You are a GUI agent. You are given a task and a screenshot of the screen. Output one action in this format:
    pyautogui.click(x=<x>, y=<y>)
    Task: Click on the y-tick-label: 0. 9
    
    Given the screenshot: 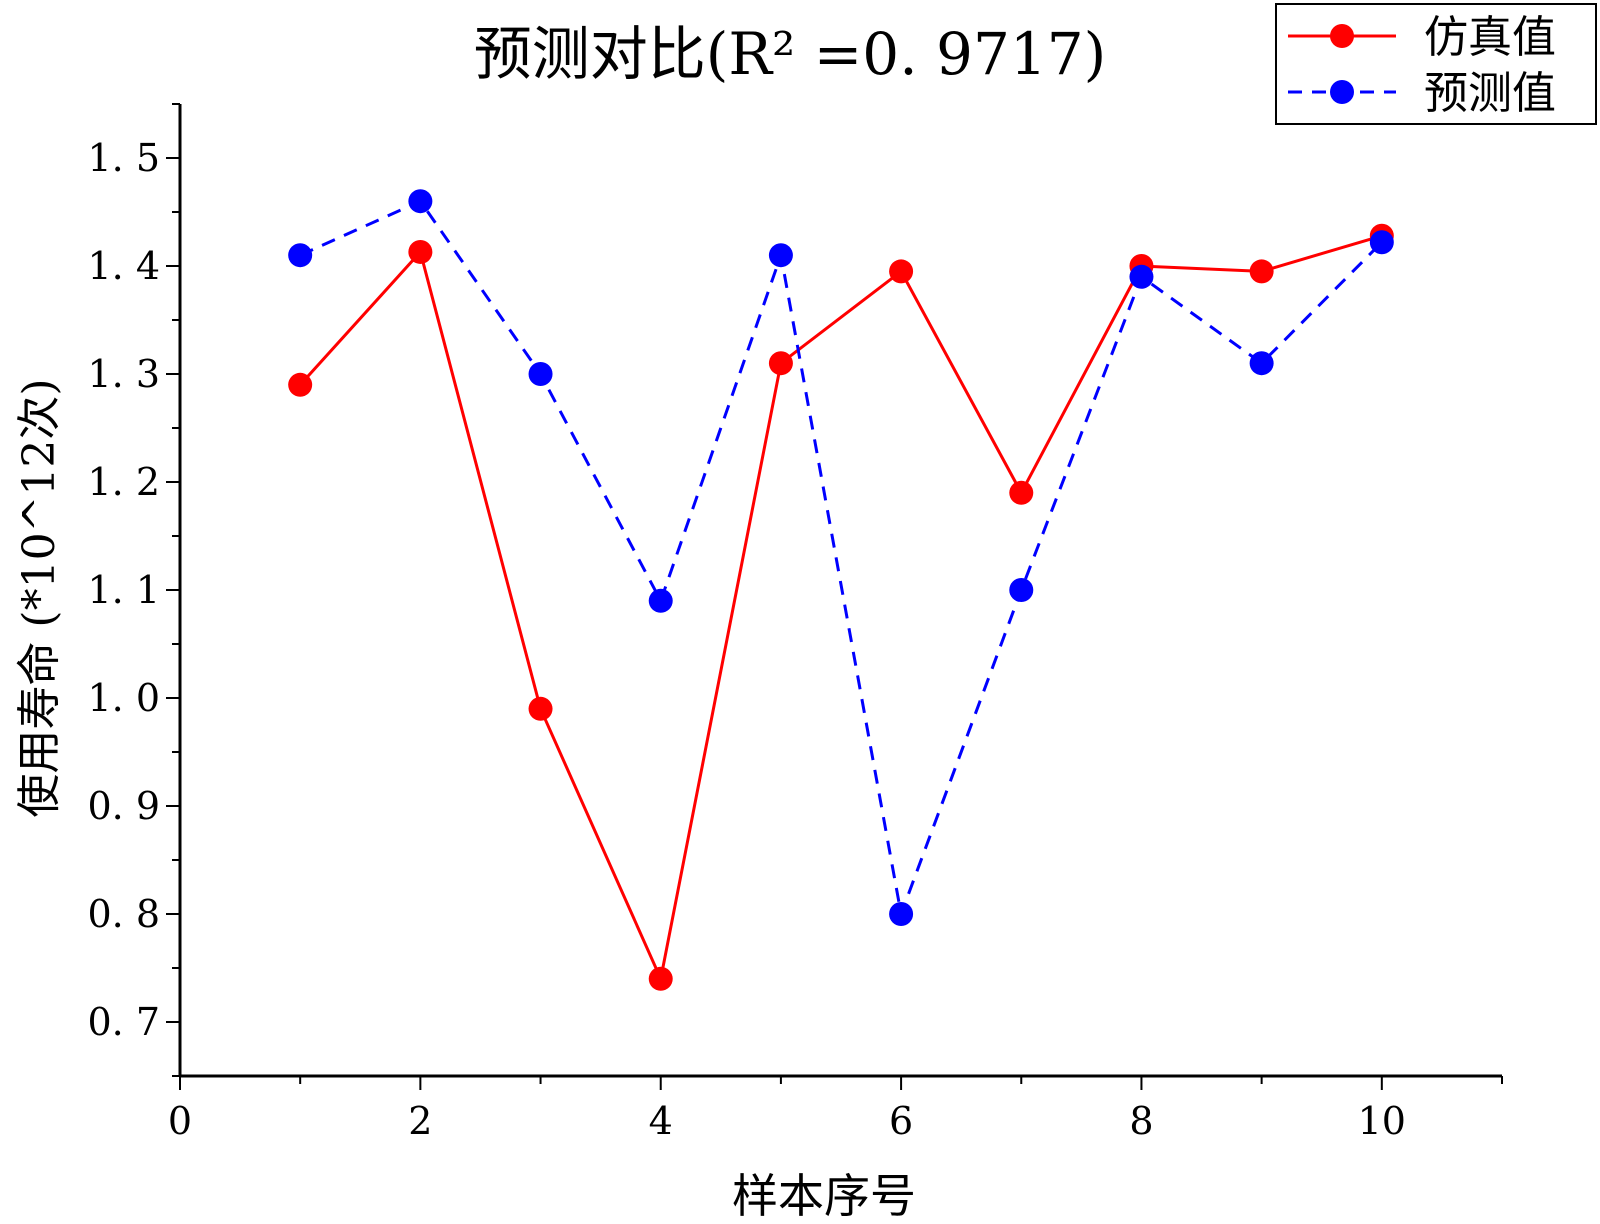 What is the action you would take?
    pyautogui.click(x=123, y=806)
    